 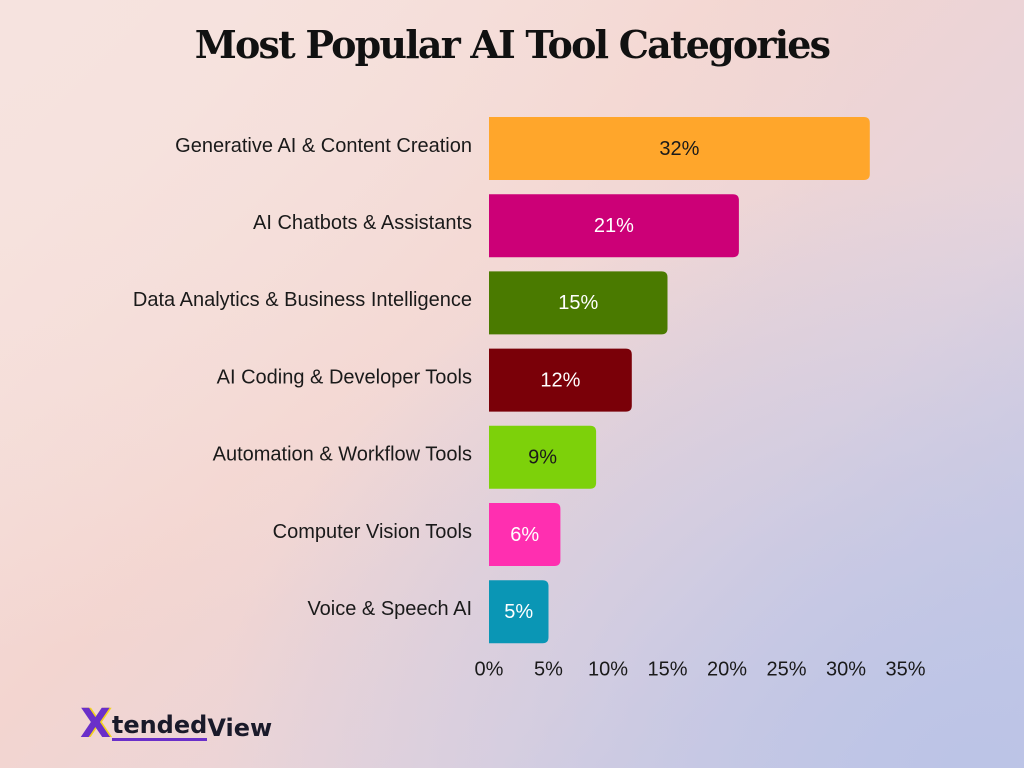 What do you see at coordinates (372, 532) in the screenshot?
I see `category-label: Computer Vision Tools` at bounding box center [372, 532].